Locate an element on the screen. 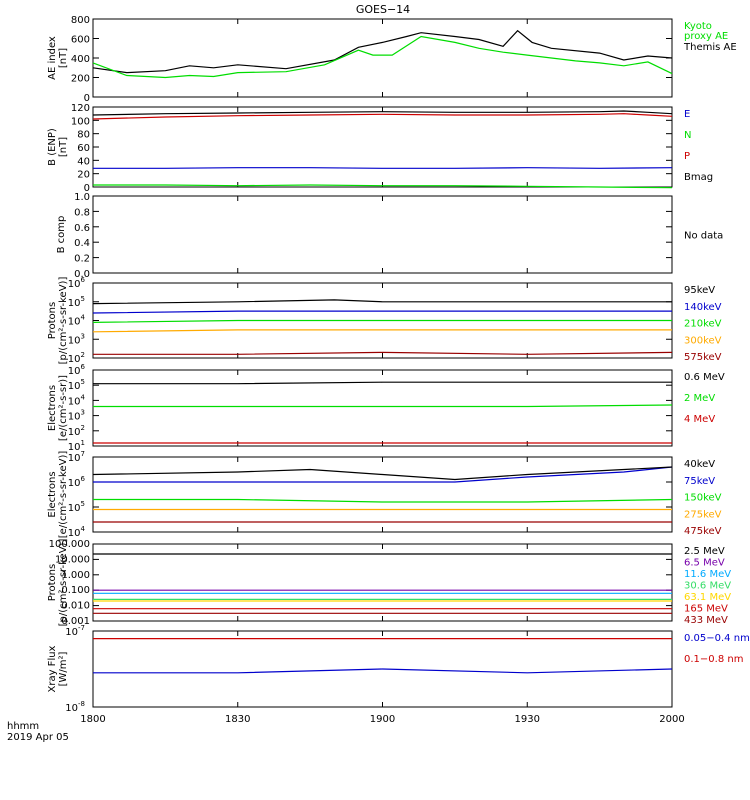 This screenshot has width=750, height=800. y-axis-label: [nT] is located at coordinates (63, 58).